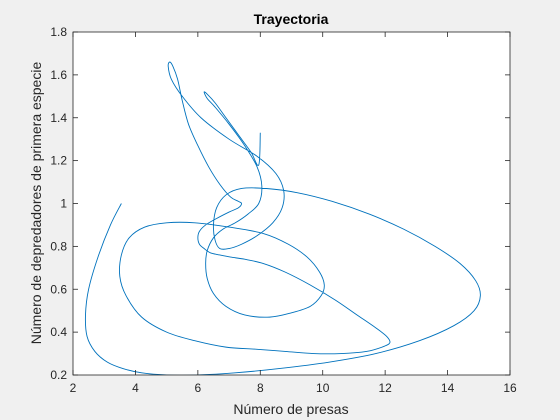 The width and height of the screenshot is (560, 420). I want to click on y-tick-label: 1.6, so click(58, 75).